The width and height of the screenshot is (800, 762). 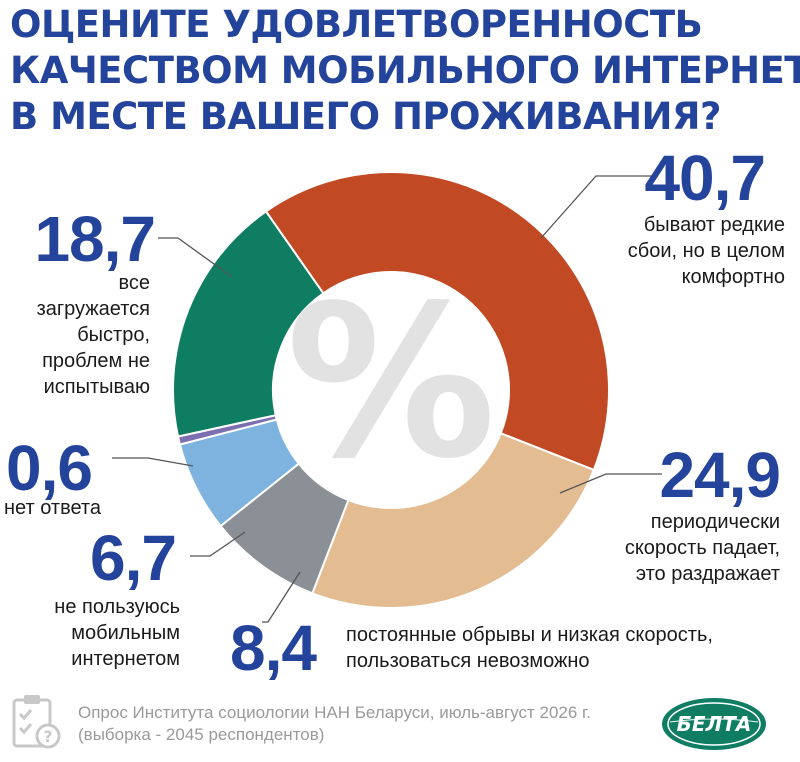 I want to click on leader-line-periodic, so click(x=610, y=483).